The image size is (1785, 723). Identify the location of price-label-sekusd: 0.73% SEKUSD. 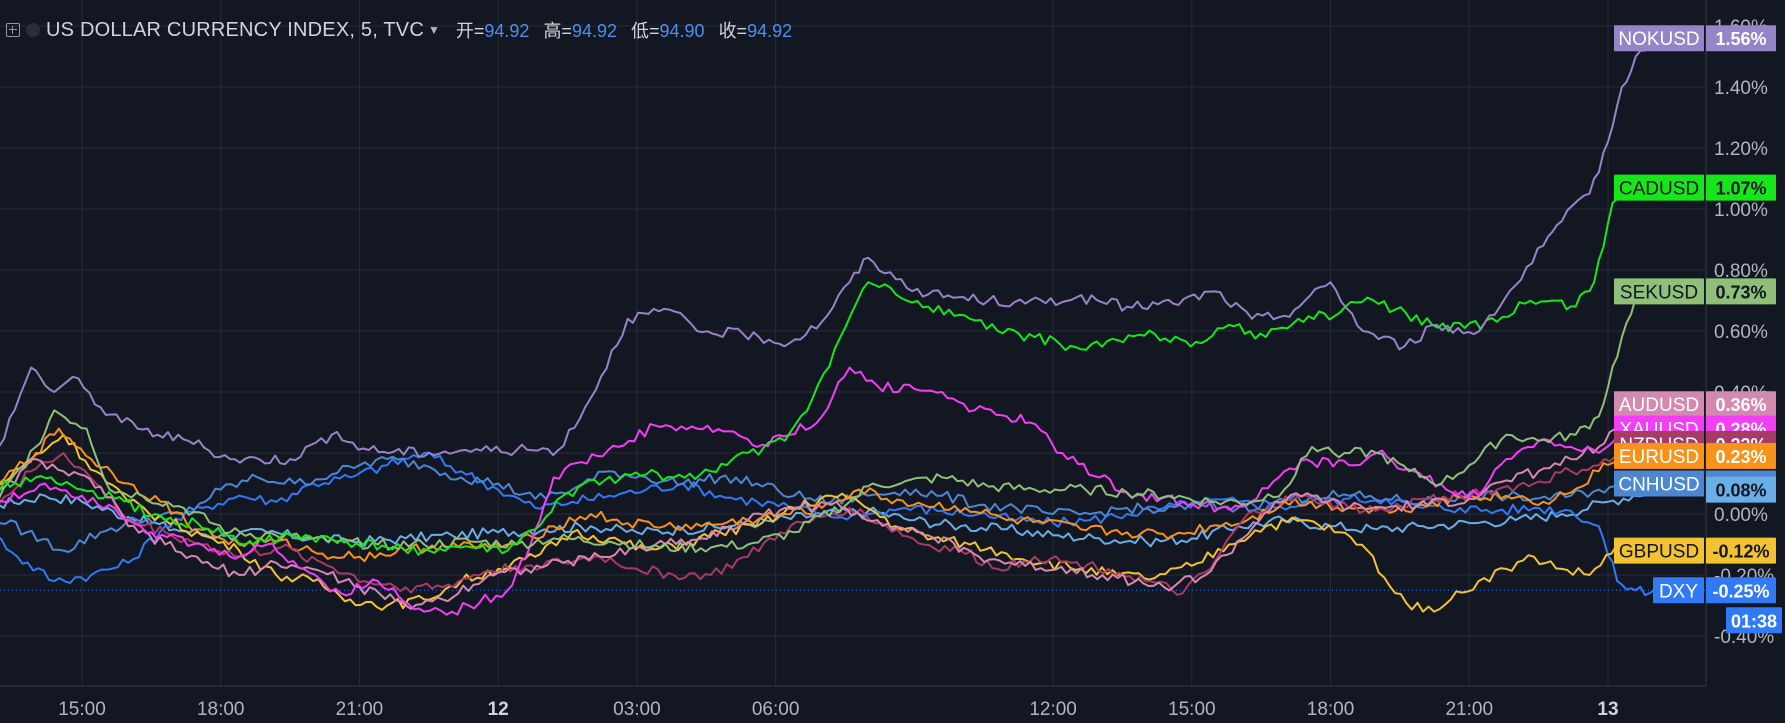
(1695, 291).